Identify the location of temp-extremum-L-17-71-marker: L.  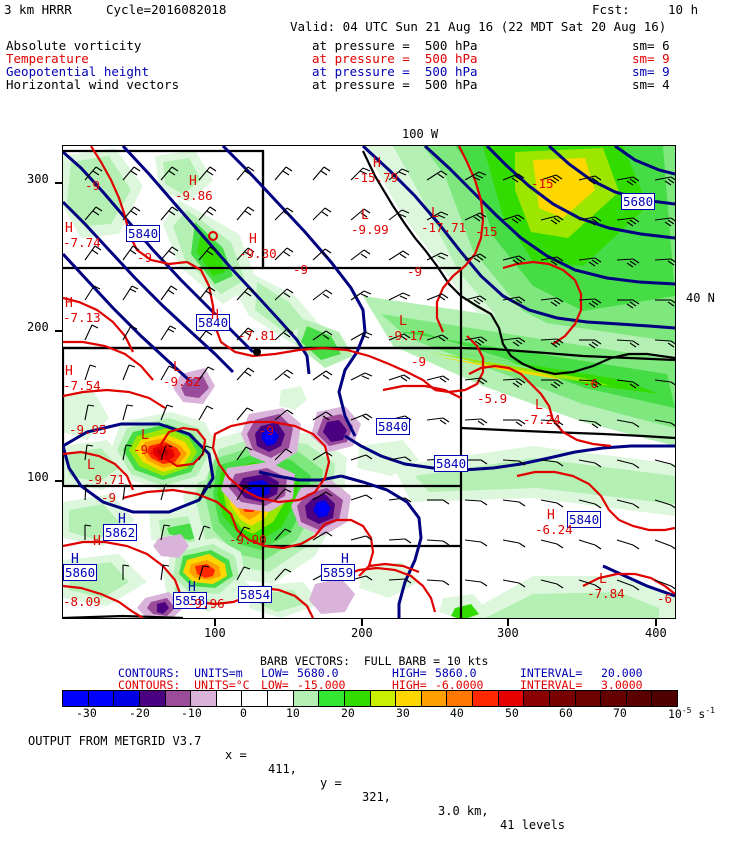
(435, 213).